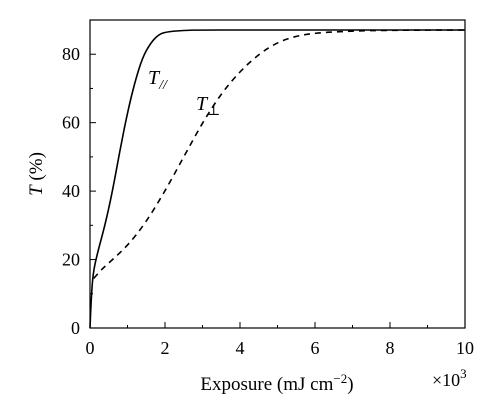 The image size is (500, 416). Describe the element at coordinates (184, 93) in the screenshot. I see `curve-labels: T// T⊥` at that location.